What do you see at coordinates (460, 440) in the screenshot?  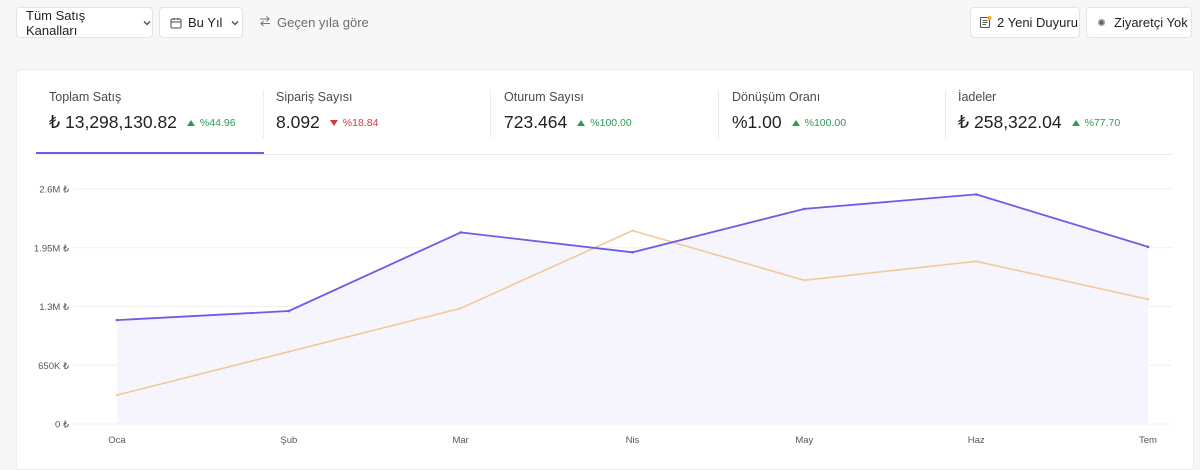 I see `x-tick-label: Mar` at bounding box center [460, 440].